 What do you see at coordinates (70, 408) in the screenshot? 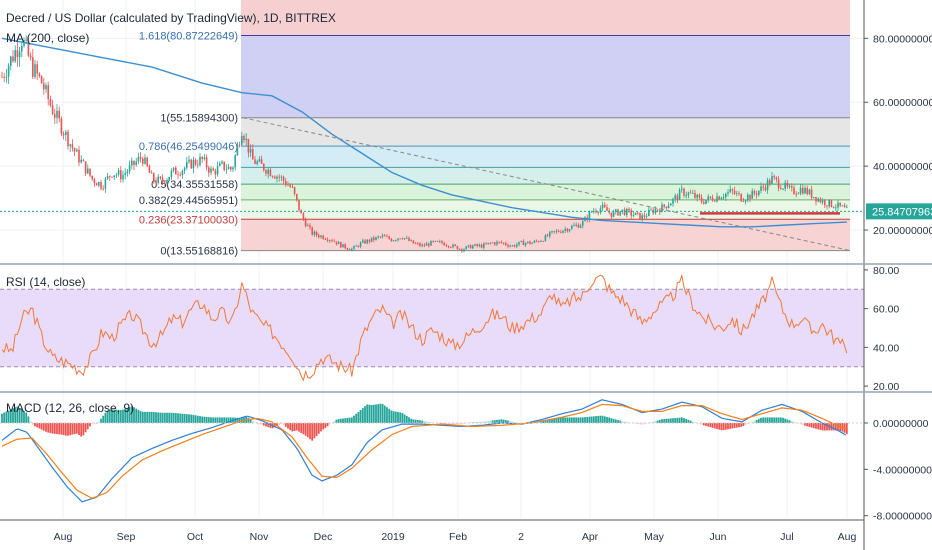
I see `macd-indicator-label: MACD (12, 26, close, 9)` at bounding box center [70, 408].